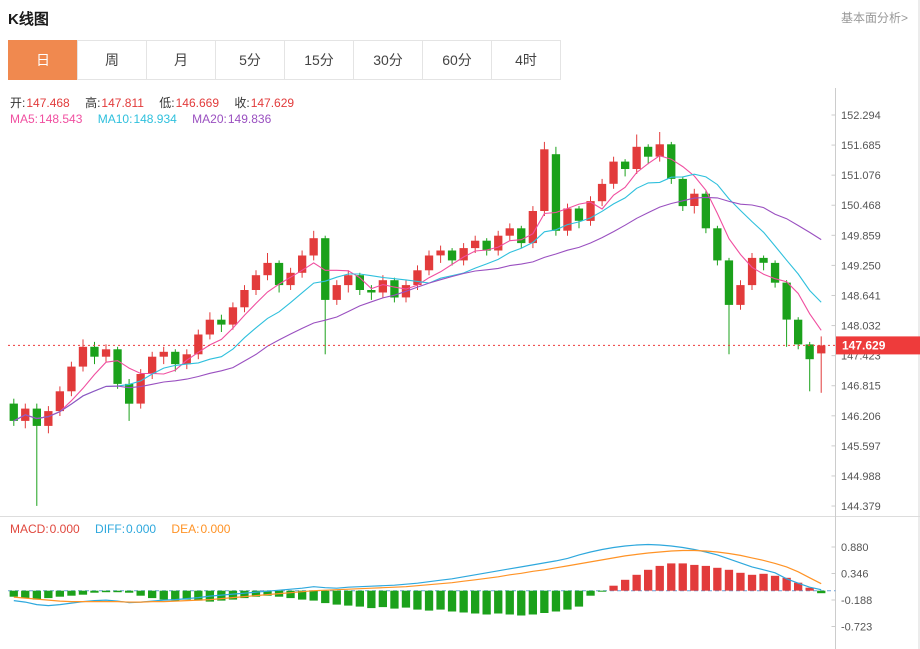 Image resolution: width=920 pixels, height=649 pixels. Describe the element at coordinates (29, 529) in the screenshot. I see `macd-label: MACD:` at that location.